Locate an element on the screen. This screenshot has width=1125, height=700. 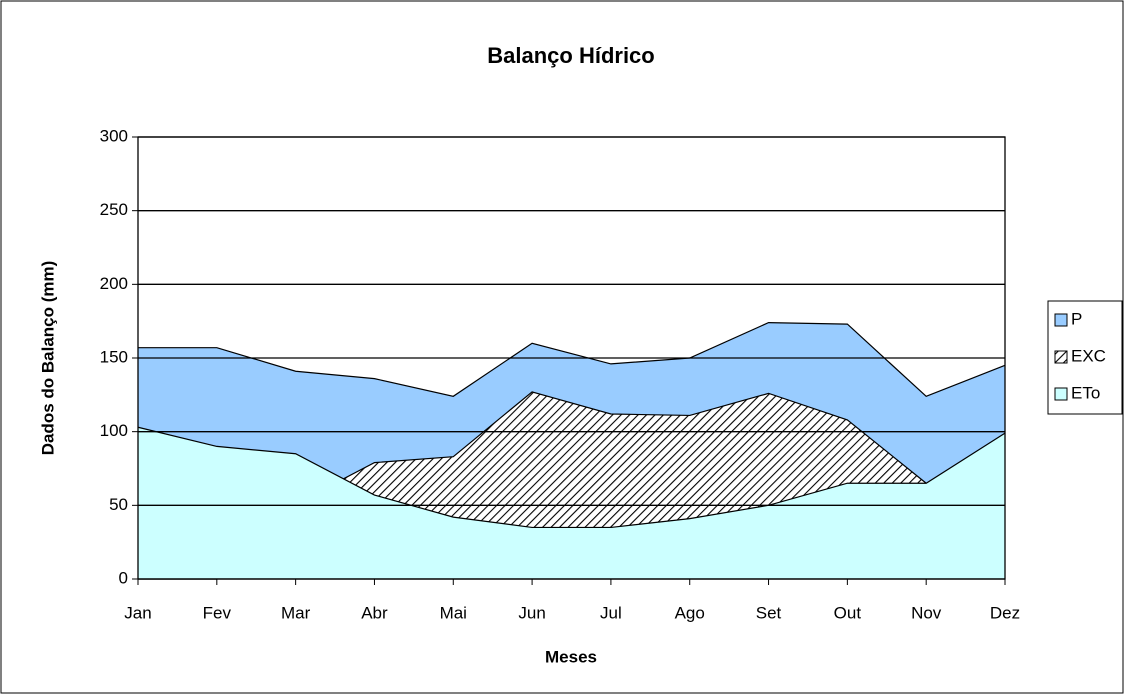
y-tick-label: 50 is located at coordinates (118, 504).